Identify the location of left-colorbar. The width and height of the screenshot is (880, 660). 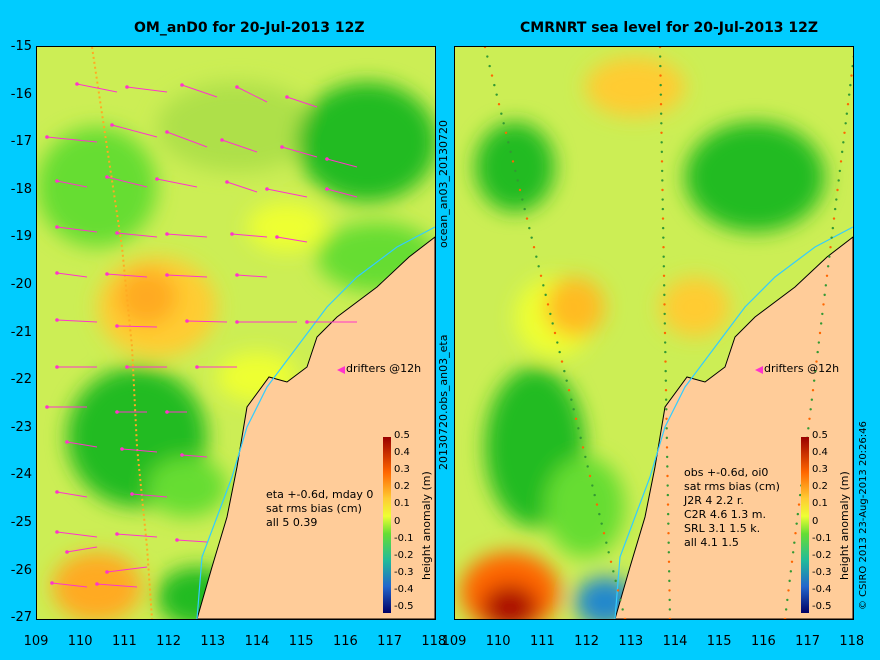
(387, 525).